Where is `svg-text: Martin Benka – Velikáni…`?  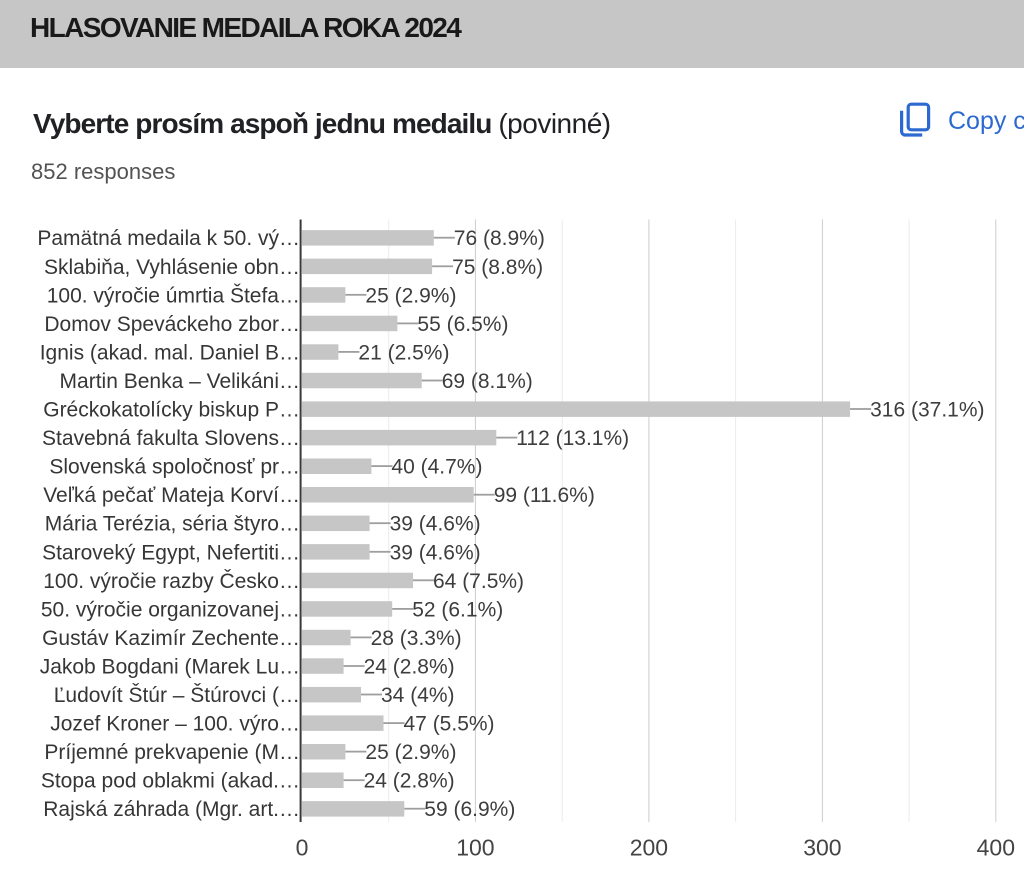
svg-text: Martin Benka – Velikáni… is located at coordinates (180, 381).